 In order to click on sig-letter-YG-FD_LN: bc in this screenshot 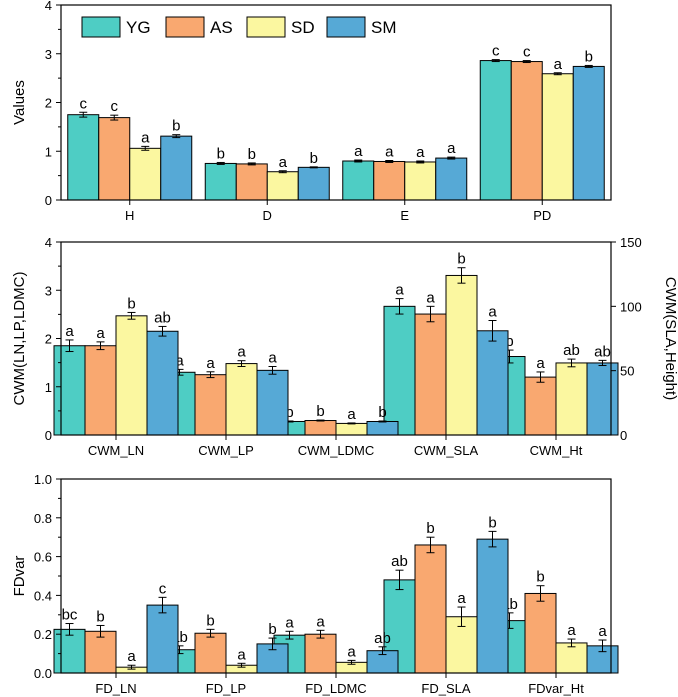, I will do `click(70, 615)`.